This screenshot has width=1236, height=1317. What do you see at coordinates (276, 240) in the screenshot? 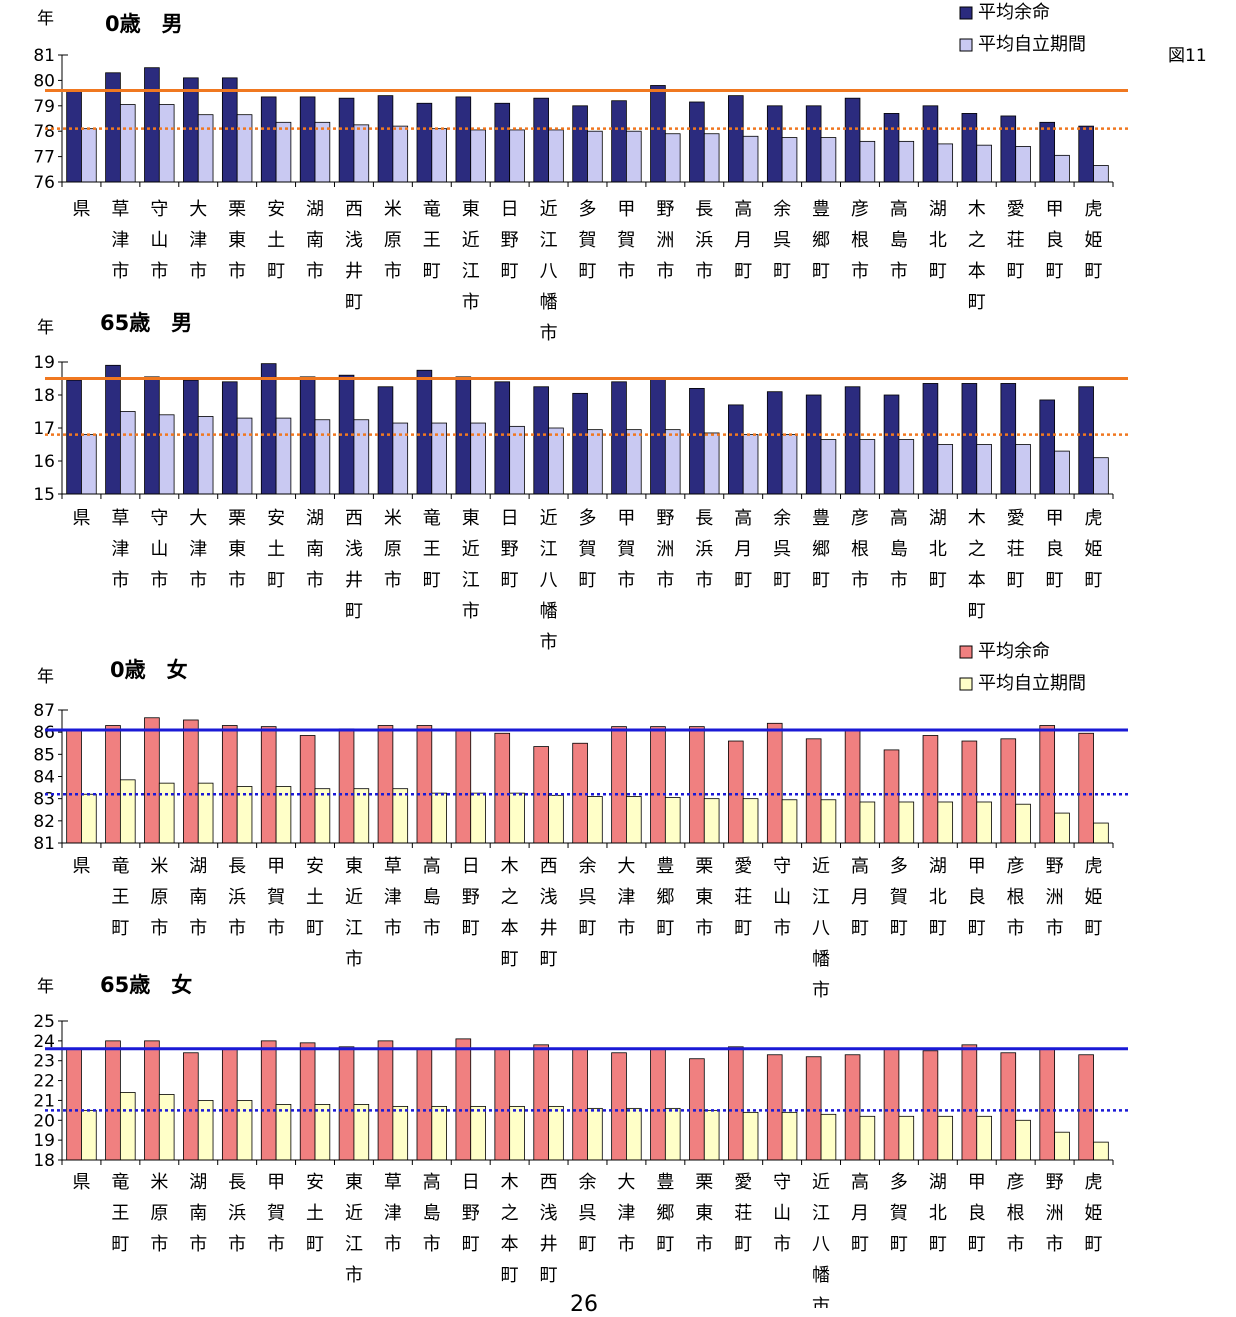
I see `category-label: 安土町` at bounding box center [276, 240].